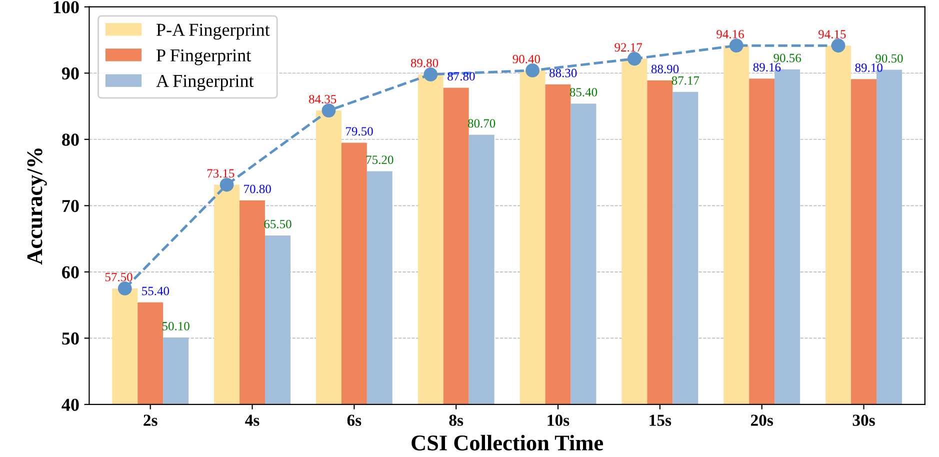 The image size is (939, 457). Describe the element at coordinates (322, 99) in the screenshot. I see `data-label: 84.35` at that location.